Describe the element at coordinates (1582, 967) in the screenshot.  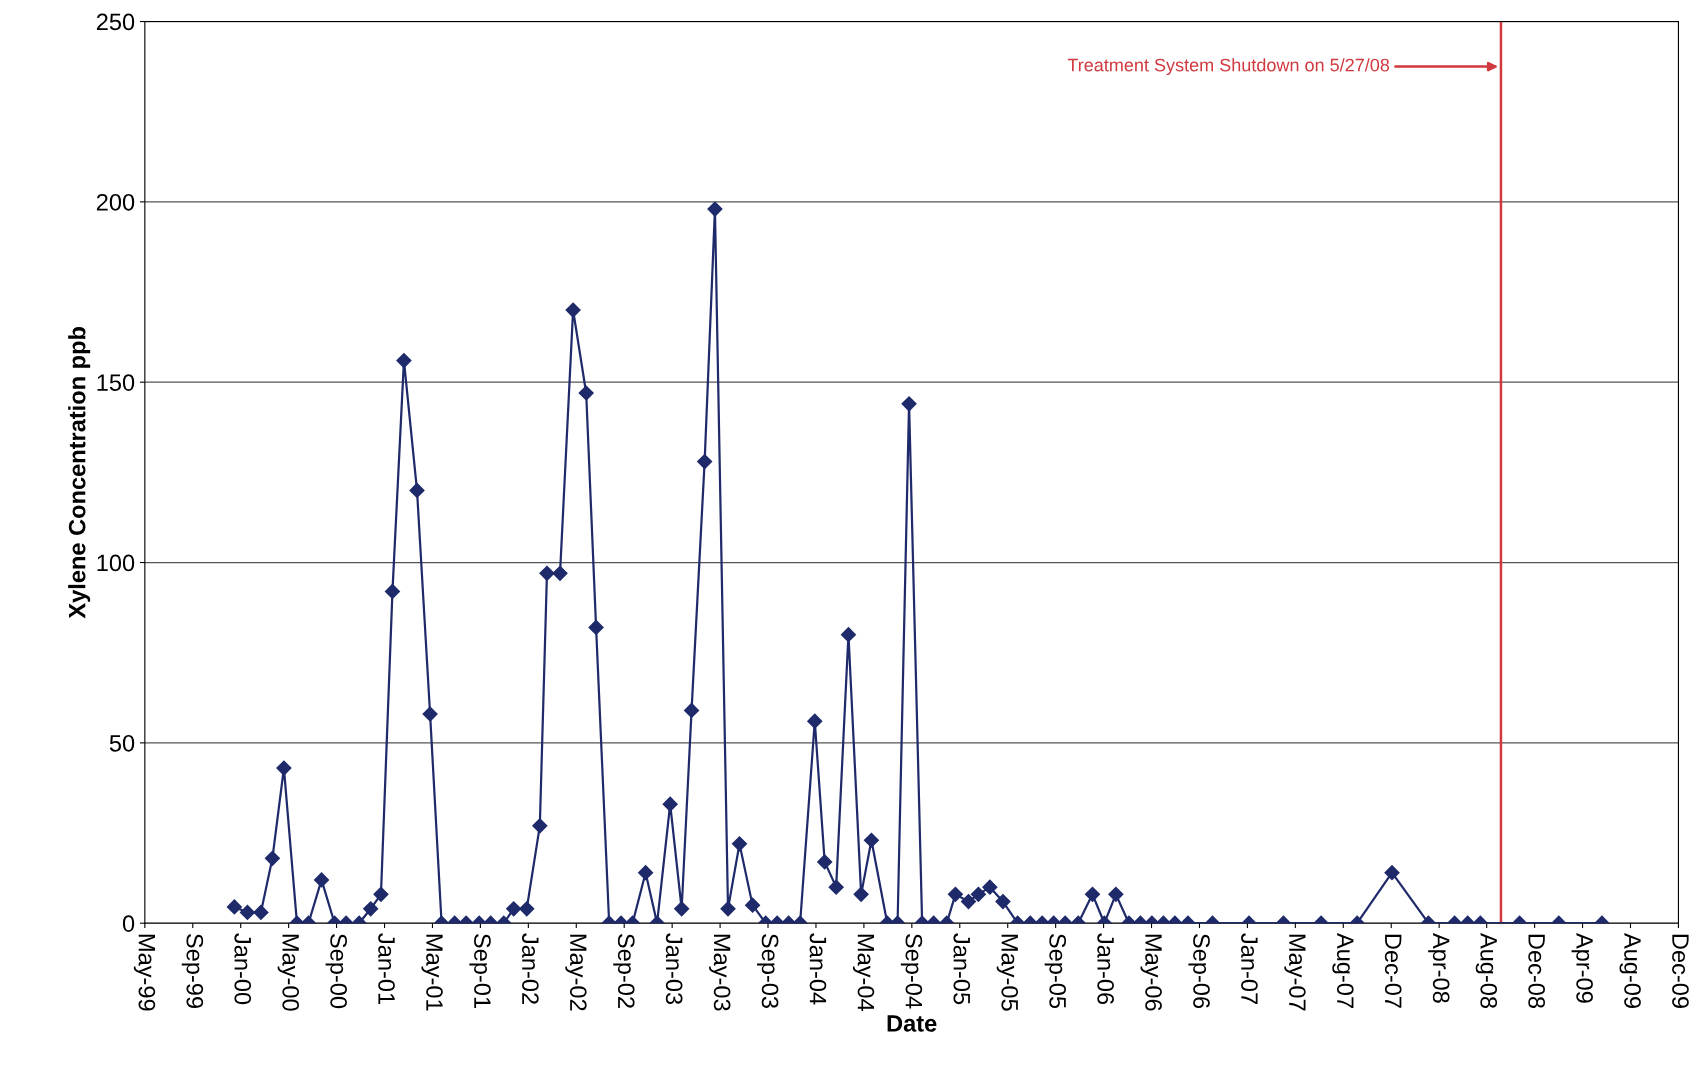
I see `x-tick-label: Apr-09` at that location.